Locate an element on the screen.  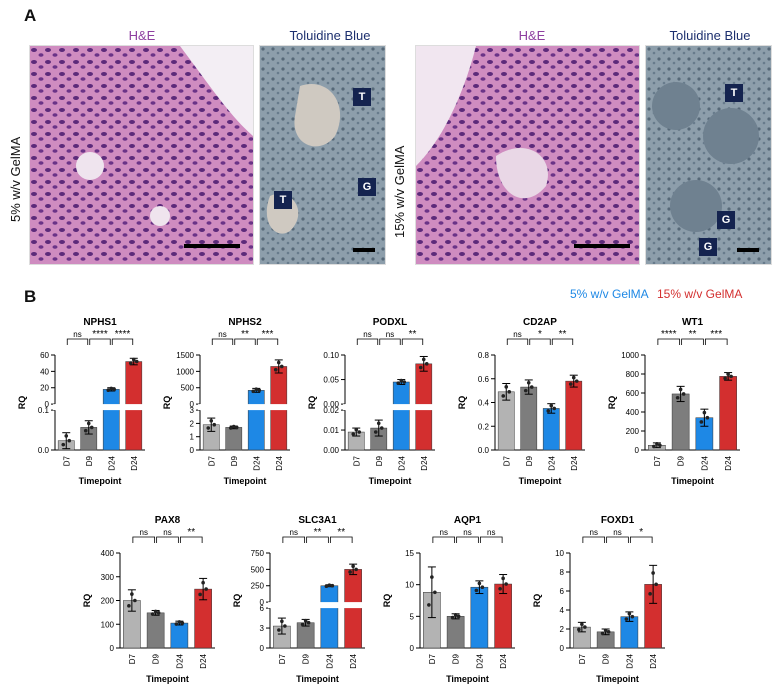
y-tick-label: 3 is located at coordinates (192, 410).